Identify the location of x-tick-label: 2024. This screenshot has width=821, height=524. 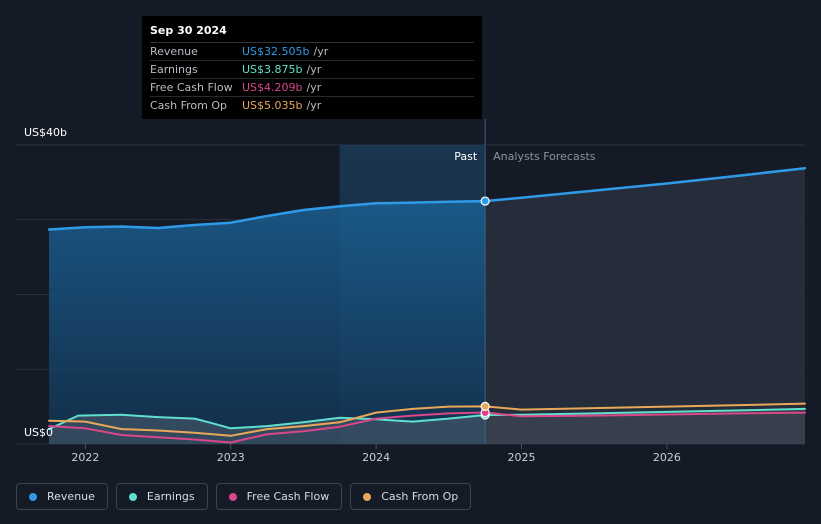
(376, 457).